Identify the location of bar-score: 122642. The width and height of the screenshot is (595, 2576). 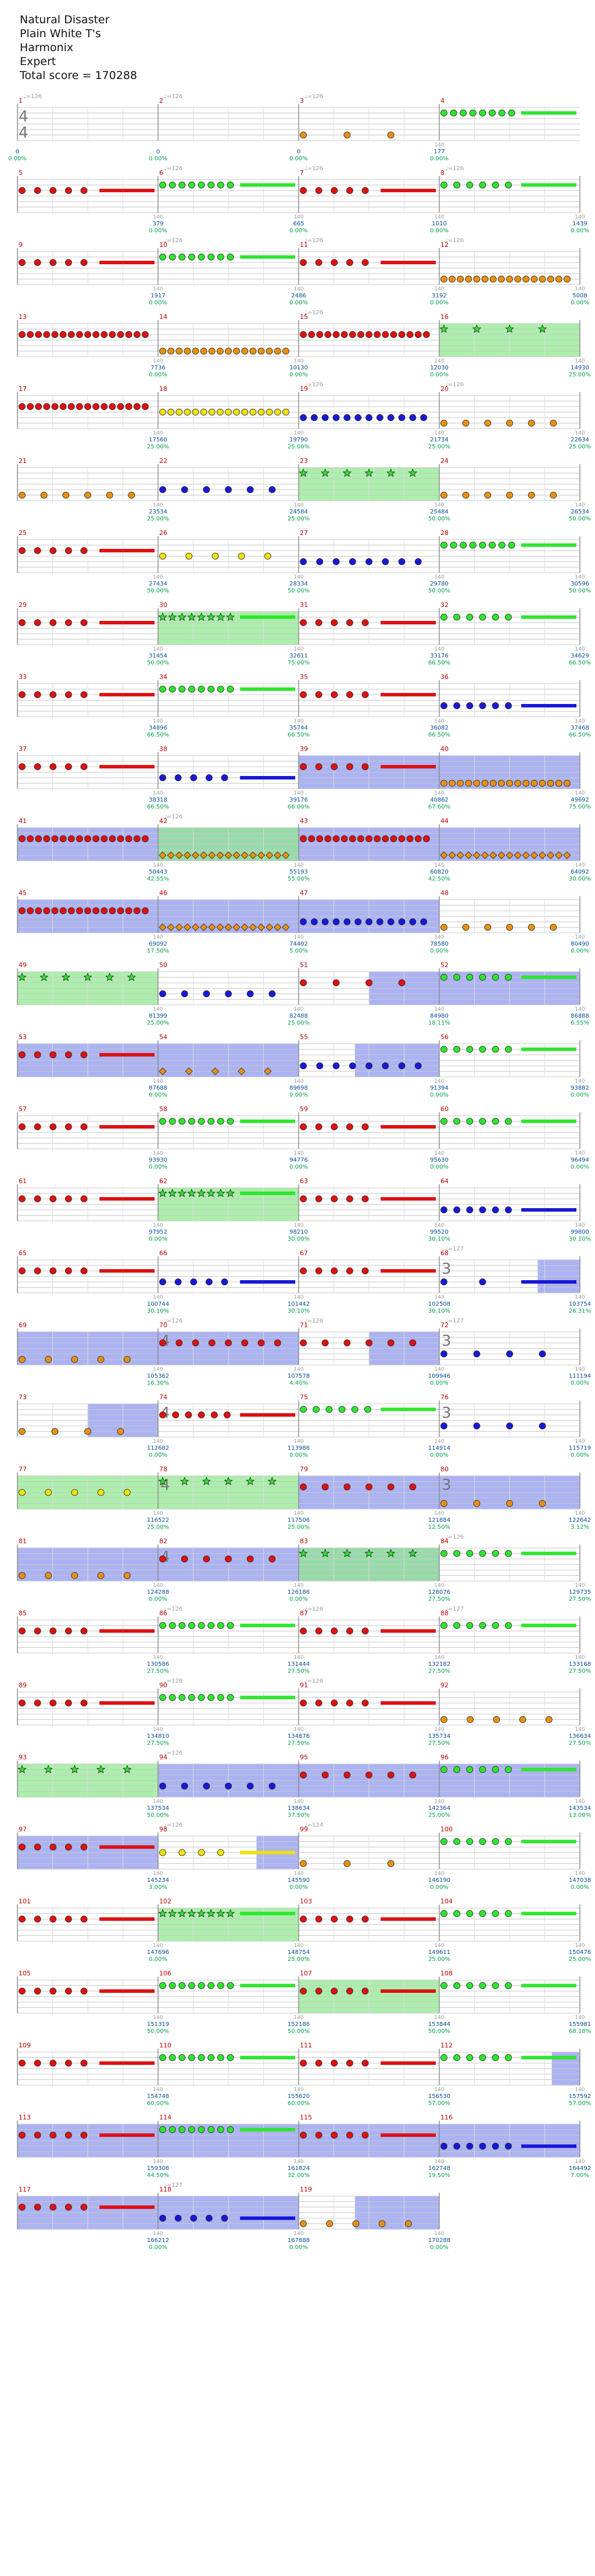
(580, 1520).